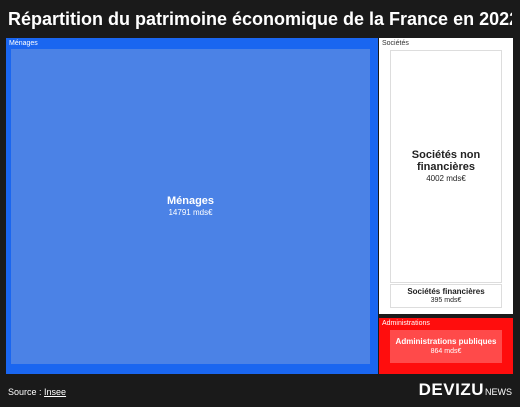  What do you see at coordinates (395, 43) in the screenshot?
I see `group-label-societes: Sociétés` at bounding box center [395, 43].